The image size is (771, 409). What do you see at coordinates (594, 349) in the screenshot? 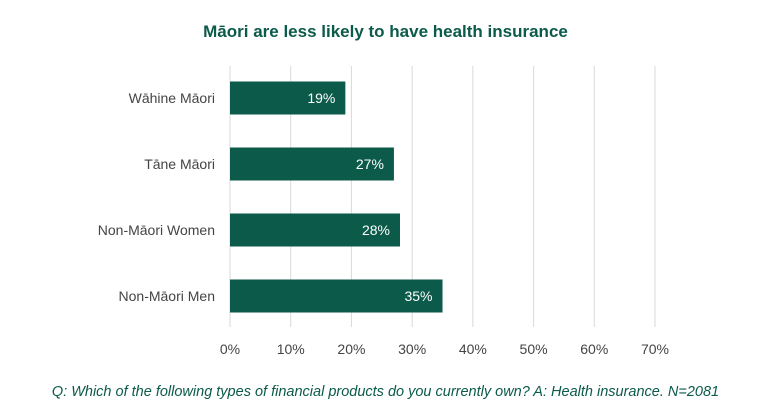
I see `x-tick-label: 60%` at bounding box center [594, 349].